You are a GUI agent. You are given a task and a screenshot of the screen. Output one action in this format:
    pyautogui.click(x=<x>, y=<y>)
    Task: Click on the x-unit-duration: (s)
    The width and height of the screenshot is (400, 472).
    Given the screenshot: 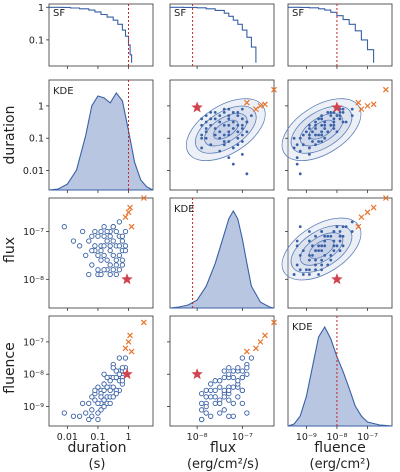 What is the action you would take?
    pyautogui.click(x=97, y=464)
    